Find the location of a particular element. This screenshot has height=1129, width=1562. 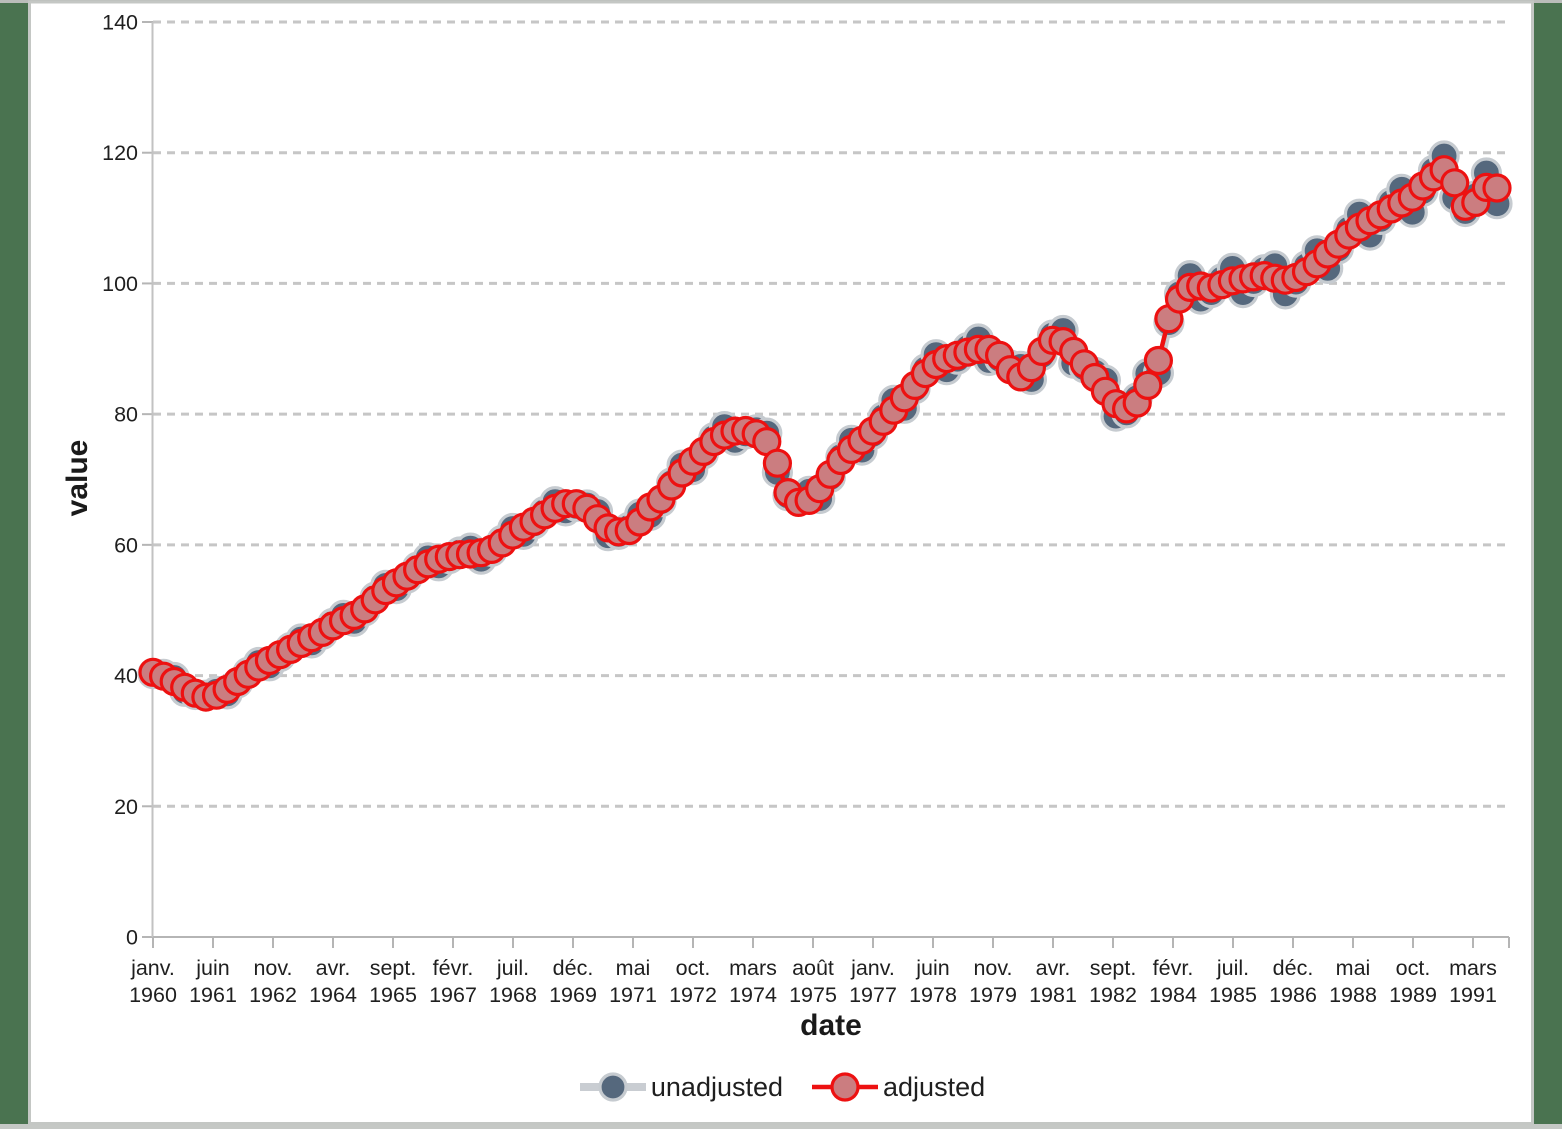

x-tick-label: déc. 1986 is located at coordinates (1293, 981).